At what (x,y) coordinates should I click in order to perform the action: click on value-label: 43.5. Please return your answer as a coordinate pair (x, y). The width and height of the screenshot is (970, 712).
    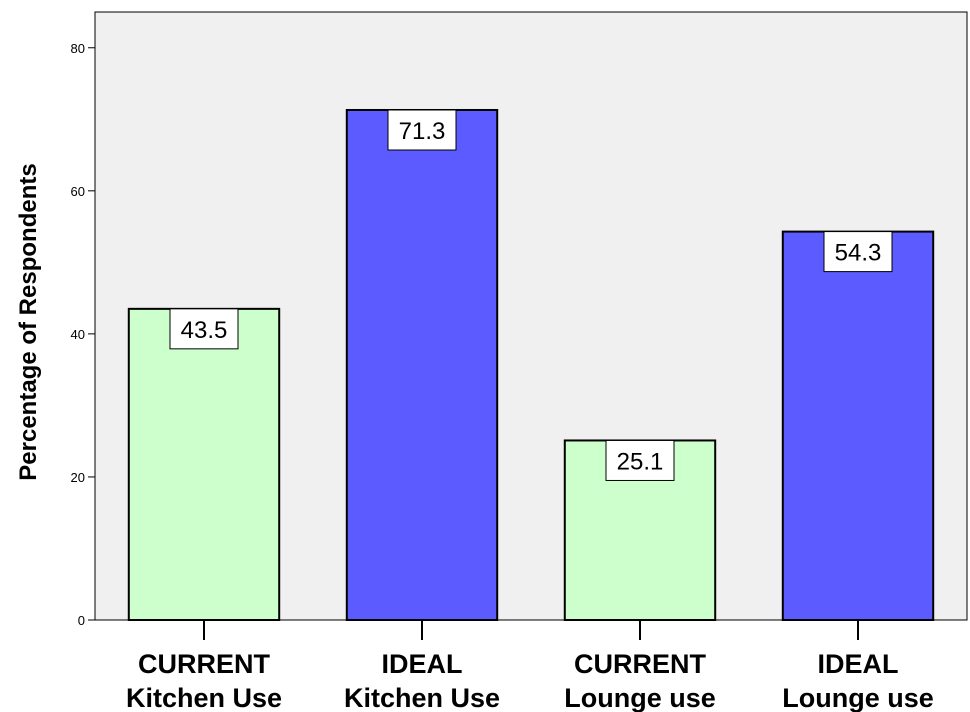
    Looking at the image, I should click on (204, 330).